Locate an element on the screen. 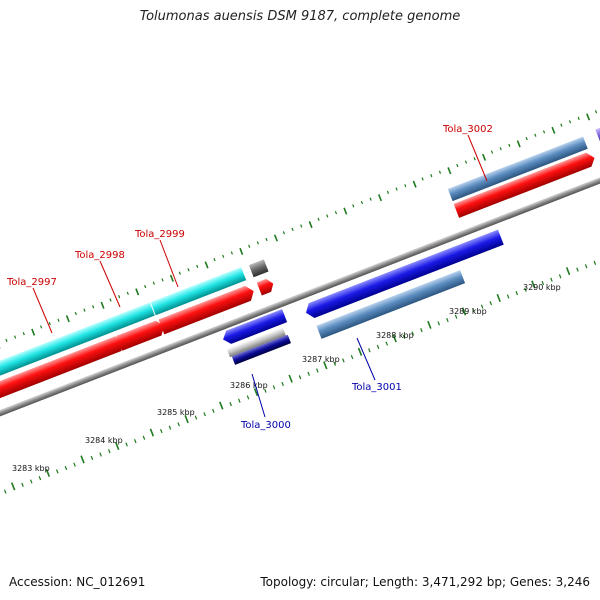  gene-feature-navy is located at coordinates (261, 349).